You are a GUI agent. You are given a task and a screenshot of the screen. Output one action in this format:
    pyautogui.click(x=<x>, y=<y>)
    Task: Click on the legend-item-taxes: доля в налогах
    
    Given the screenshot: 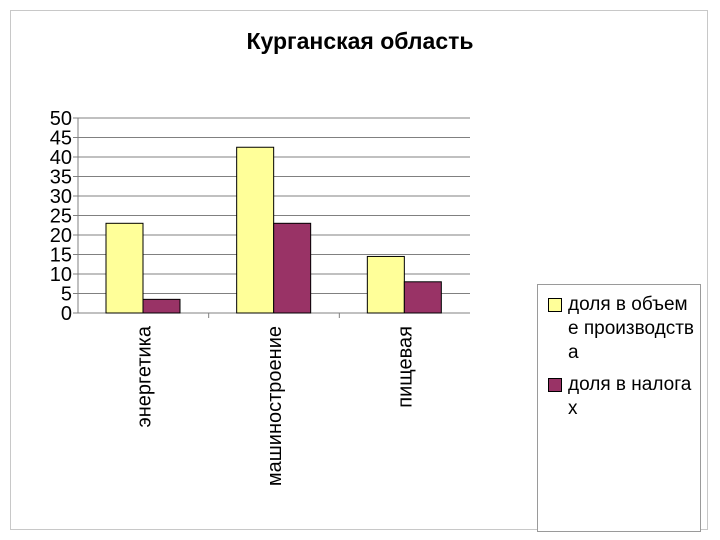 What is the action you would take?
    pyautogui.click(x=622, y=397)
    